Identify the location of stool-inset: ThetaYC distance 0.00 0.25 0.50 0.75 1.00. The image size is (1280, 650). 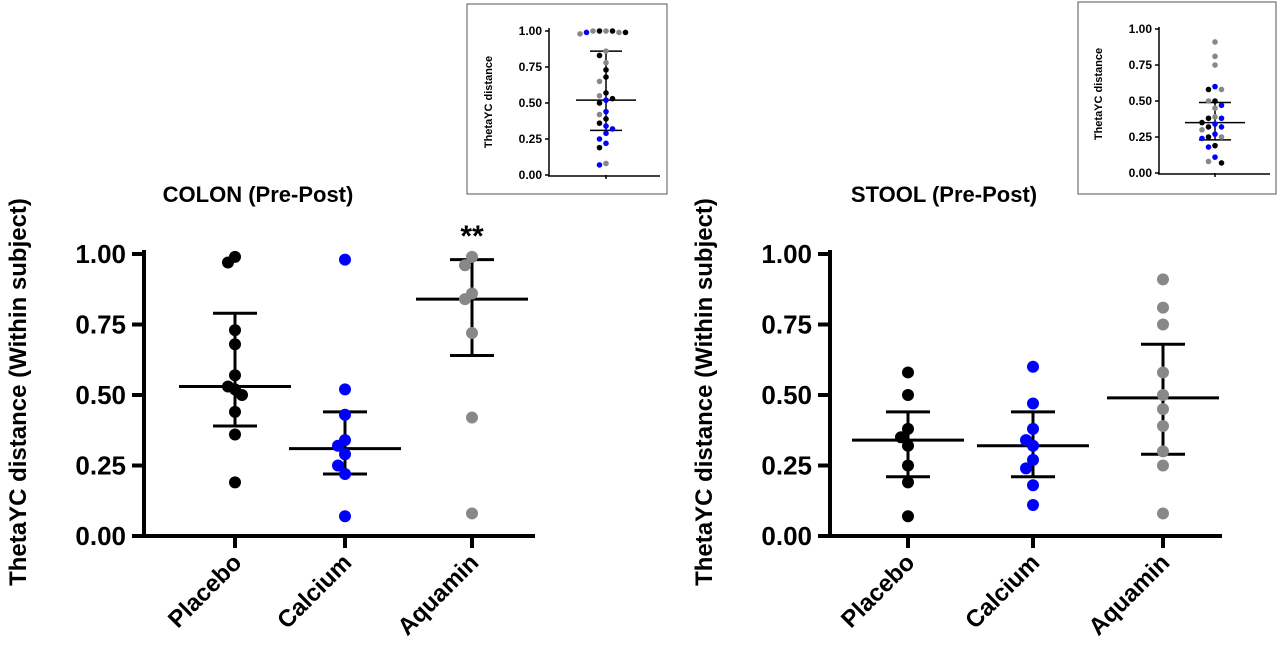
(1177, 98).